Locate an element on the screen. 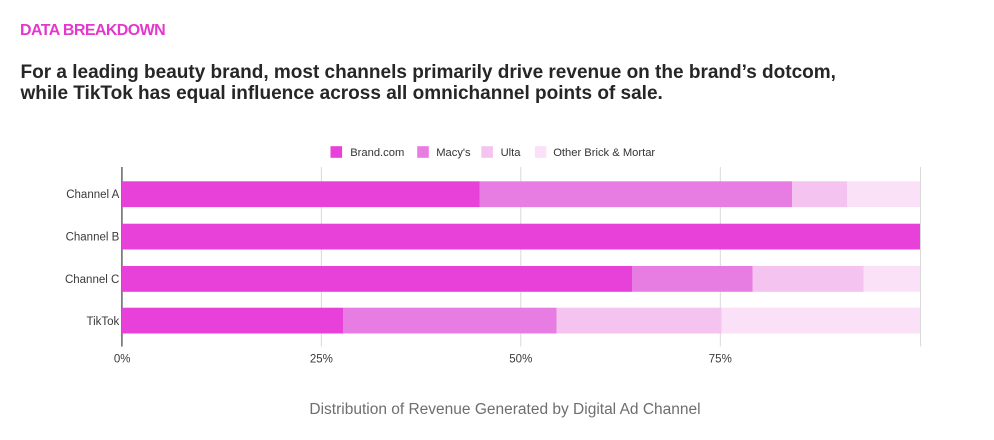 The width and height of the screenshot is (994, 440). svg-text: Other Brick & Mortar is located at coordinates (604, 153).